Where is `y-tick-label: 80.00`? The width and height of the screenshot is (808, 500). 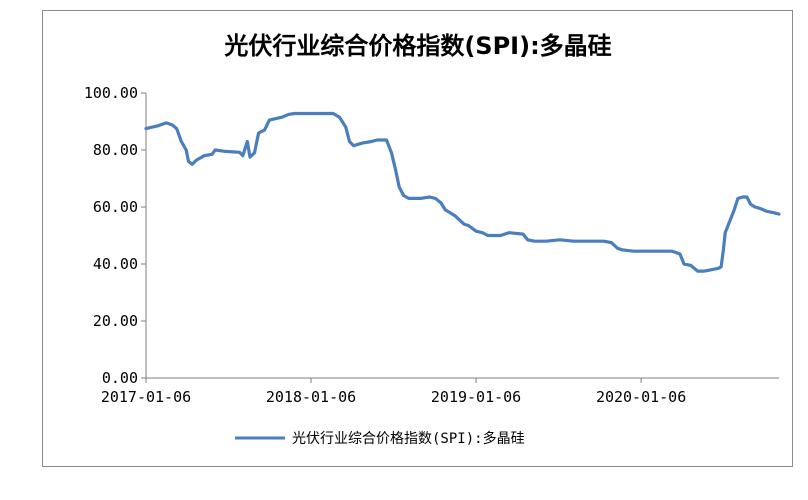 y-tick-label: 80.00 is located at coordinates (115, 150).